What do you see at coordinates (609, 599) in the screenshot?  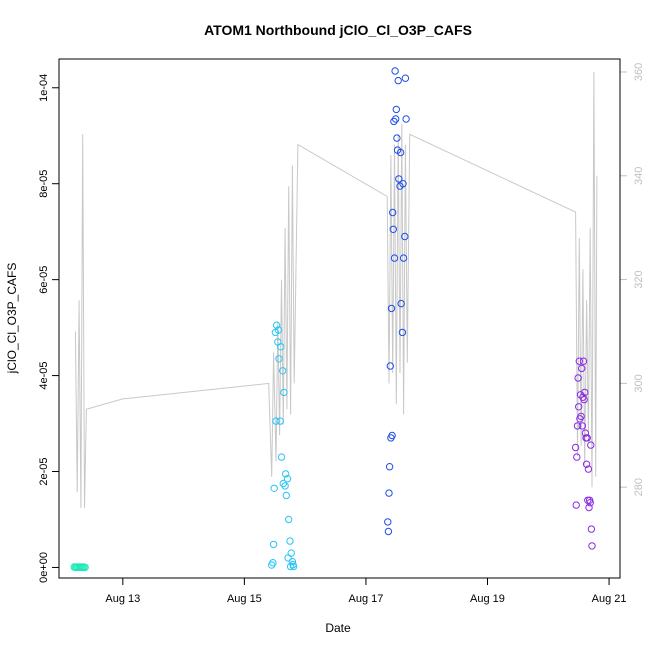 I see `x-tick-label-4: Aug 21` at bounding box center [609, 599].